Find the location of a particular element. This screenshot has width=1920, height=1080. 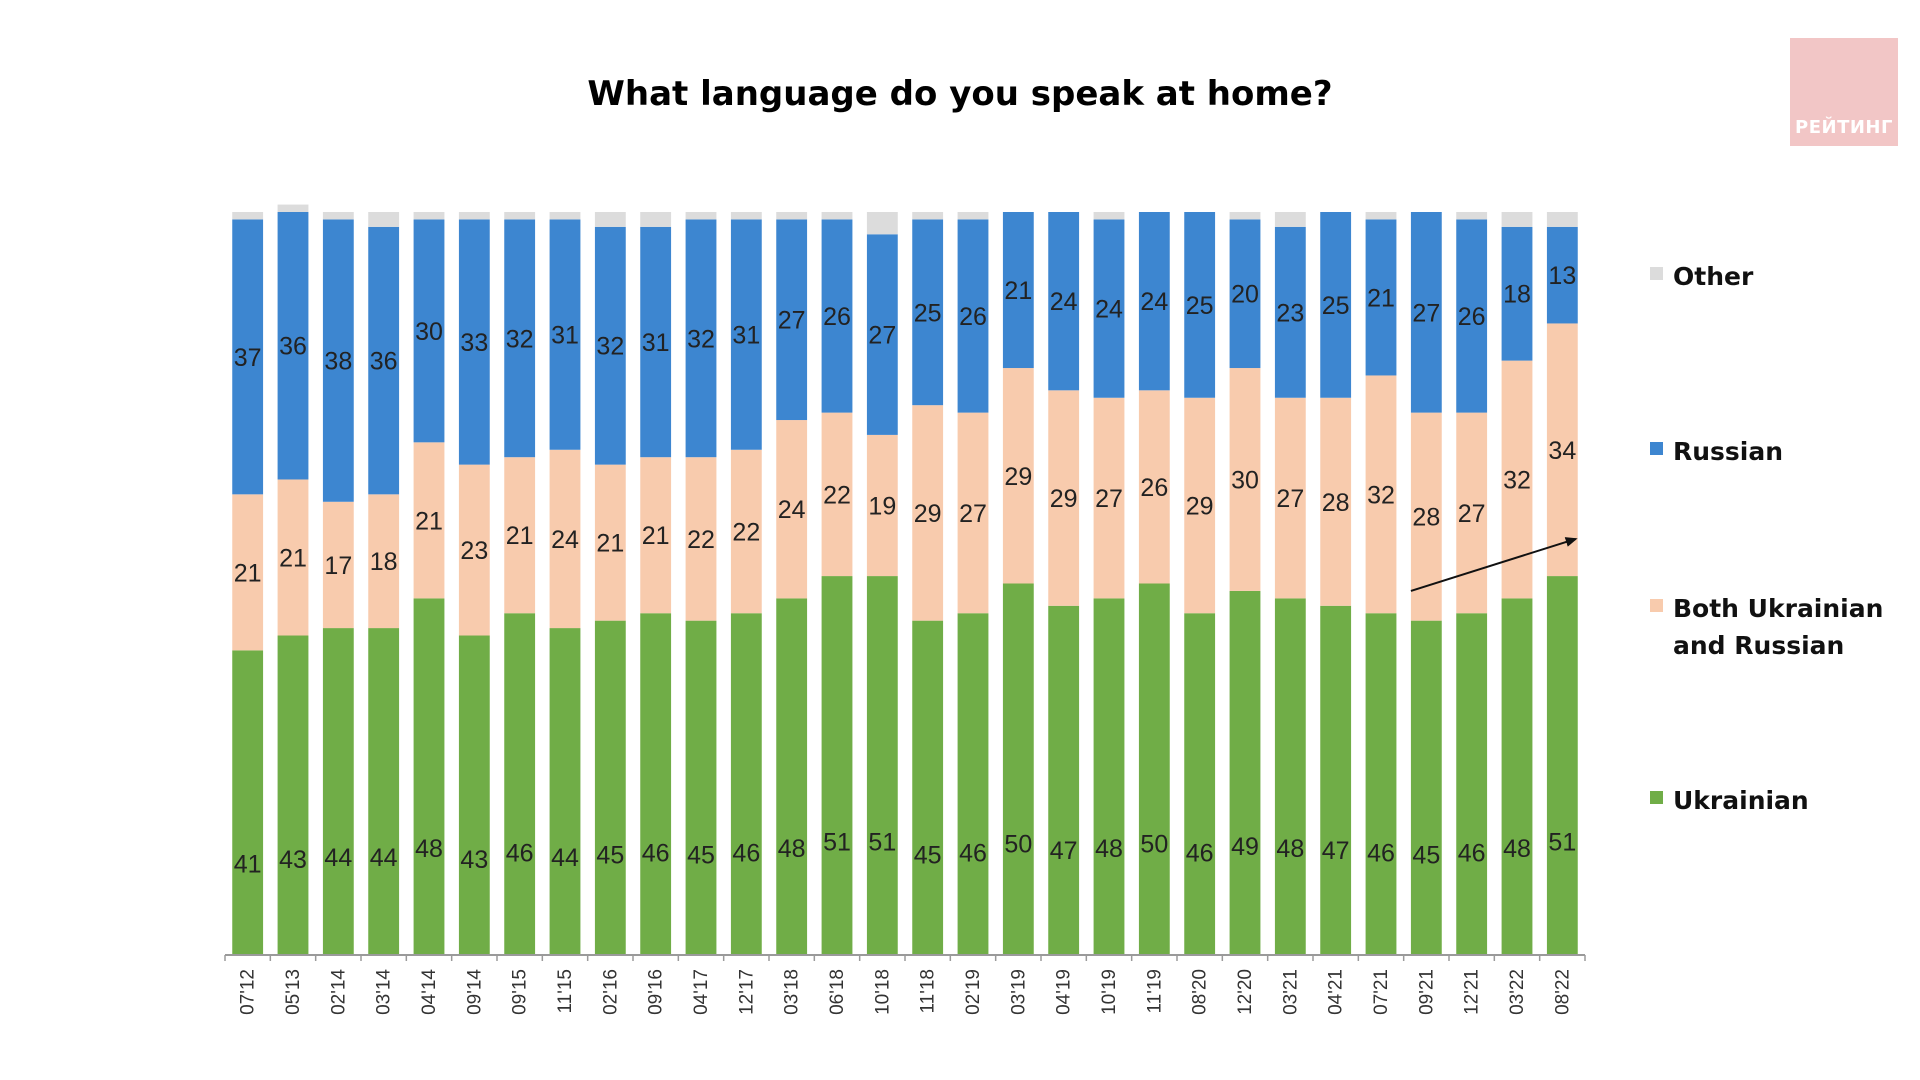

value-label-both-ukrainian-and-russian-21: 29 is located at coordinates (1200, 506).